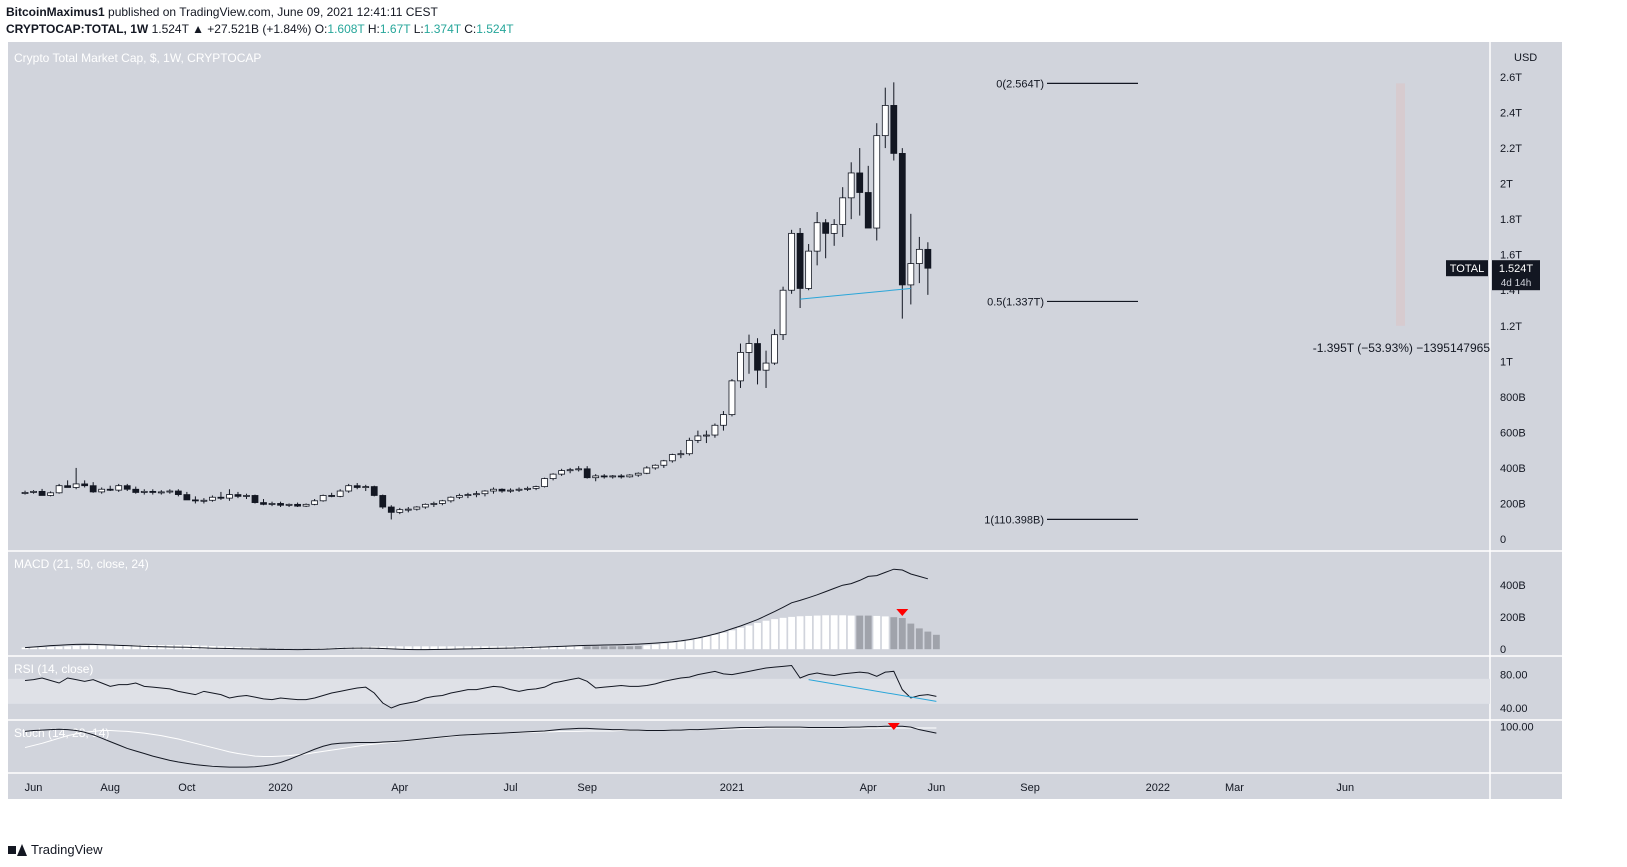  Describe the element at coordinates (470, 29) in the screenshot. I see `close-label: C:` at that location.